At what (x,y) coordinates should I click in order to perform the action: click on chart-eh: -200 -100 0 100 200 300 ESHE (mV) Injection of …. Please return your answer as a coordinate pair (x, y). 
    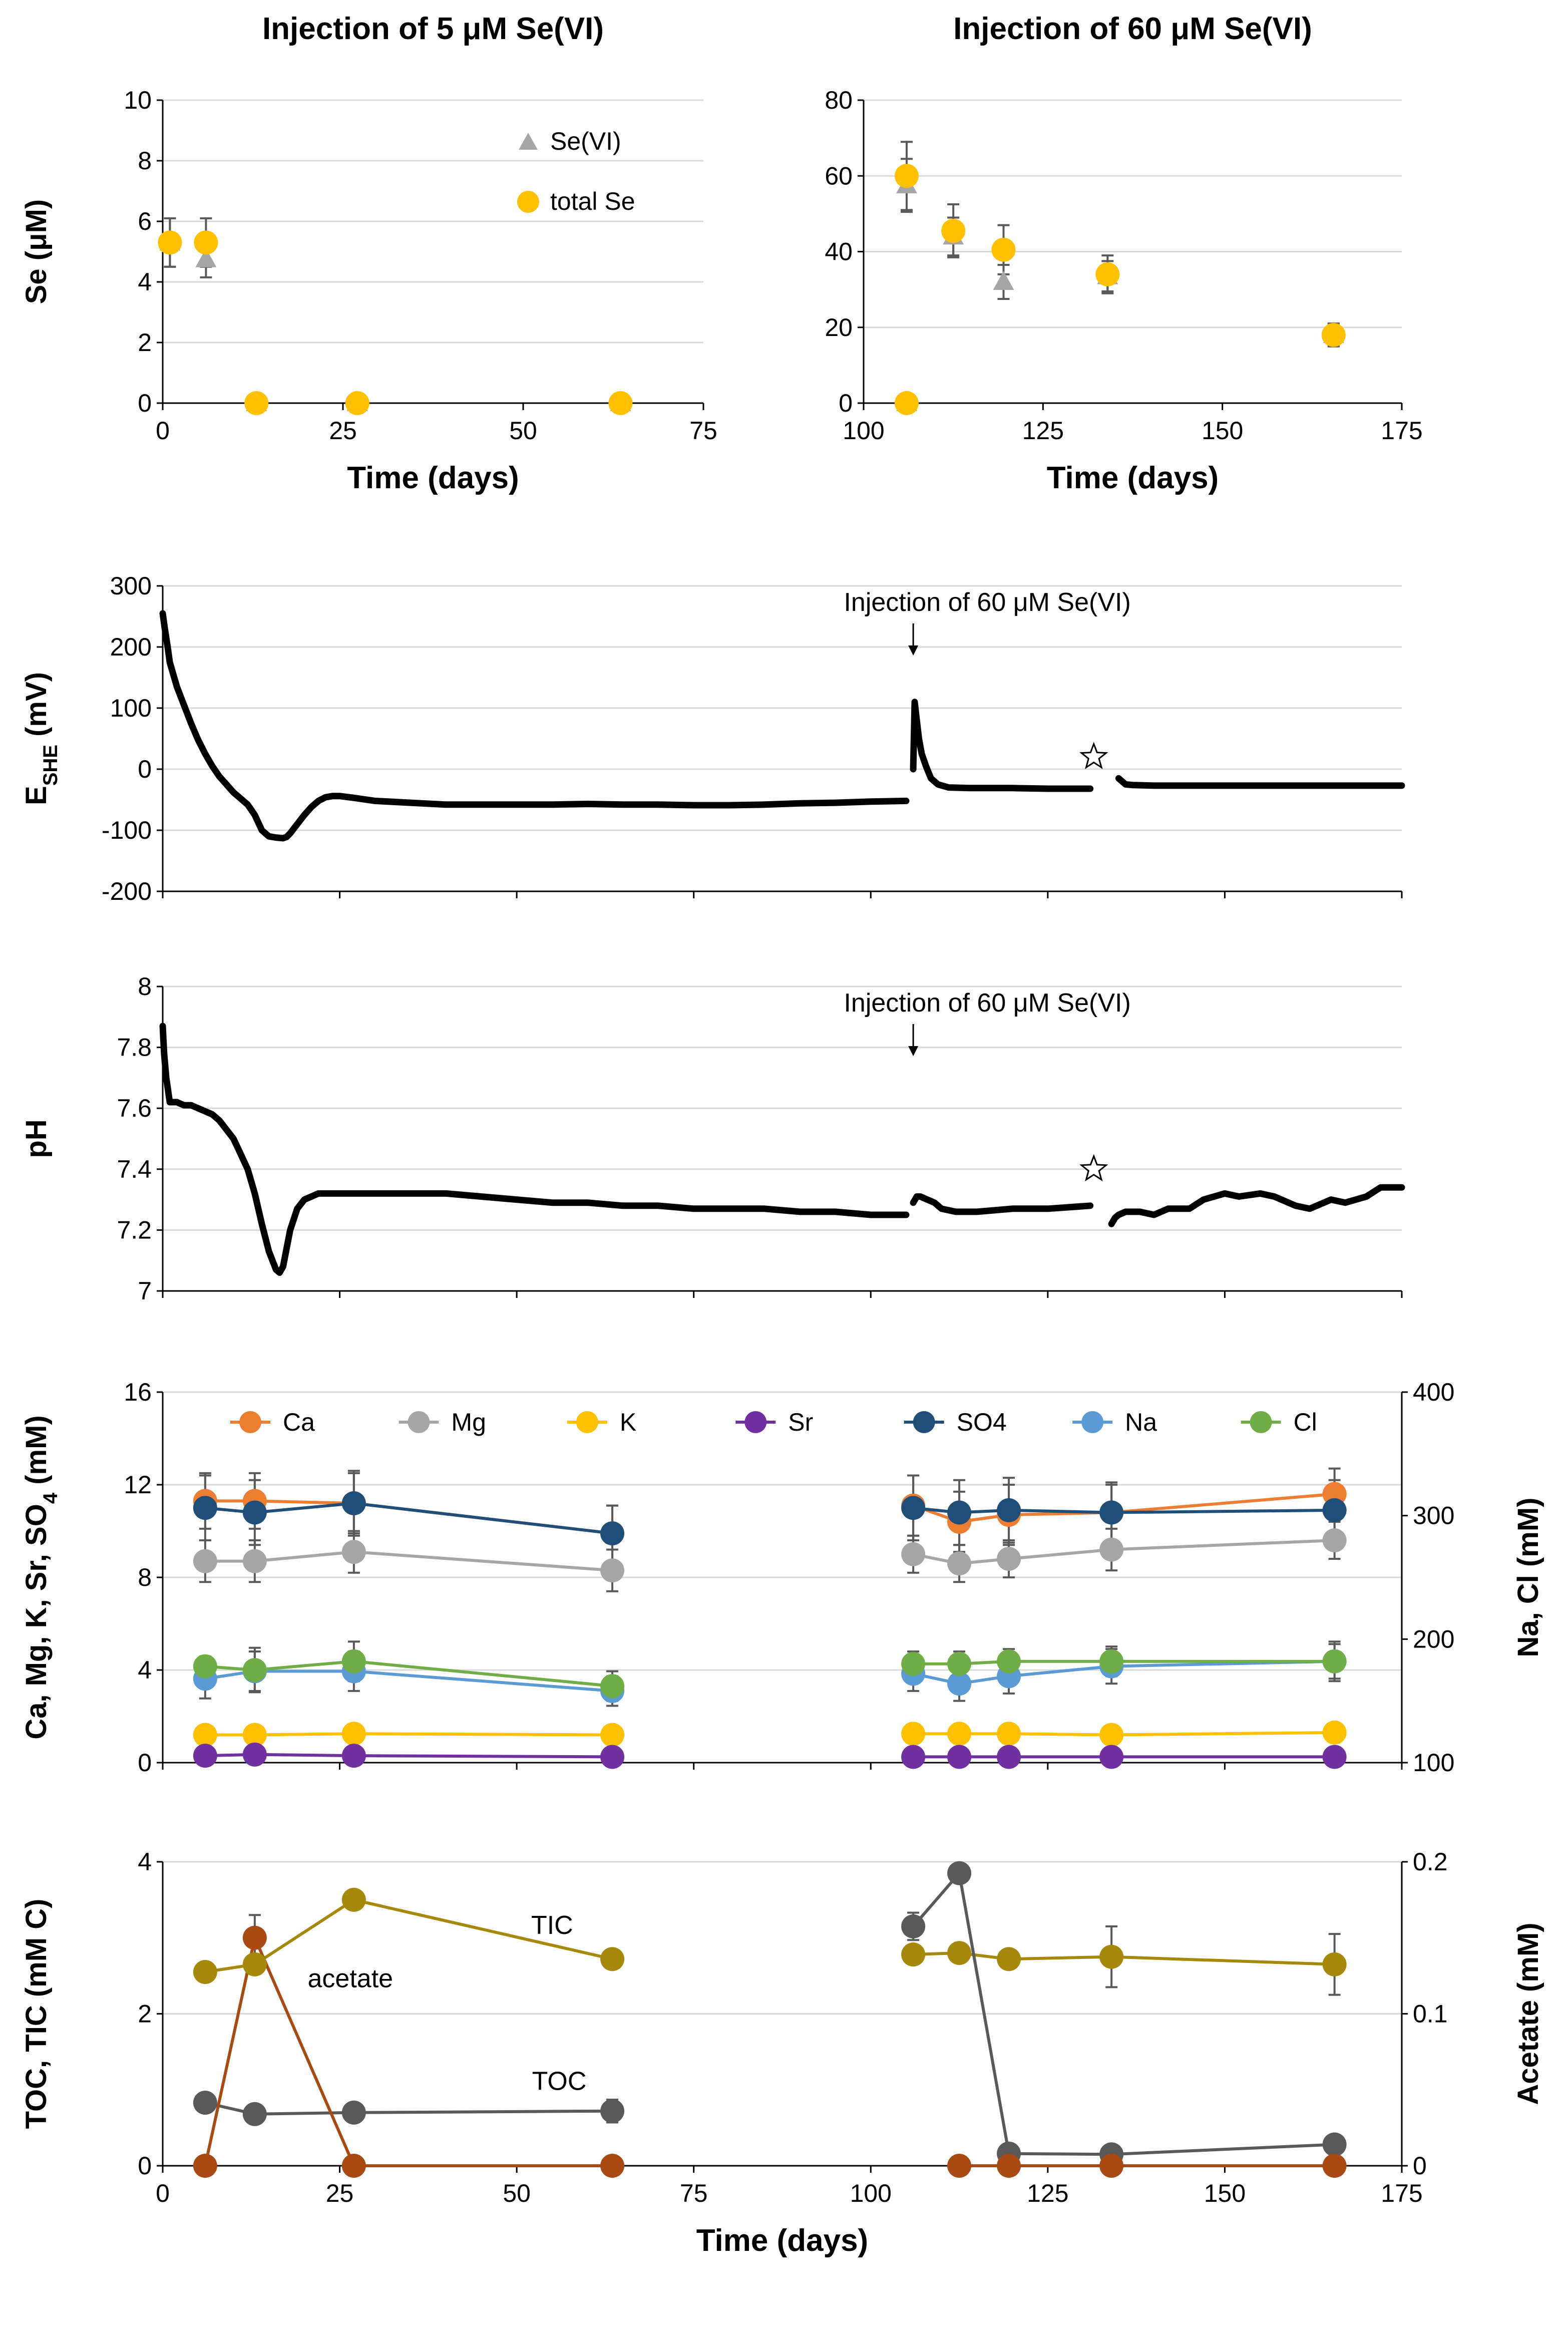
    Looking at the image, I should click on (712, 738).